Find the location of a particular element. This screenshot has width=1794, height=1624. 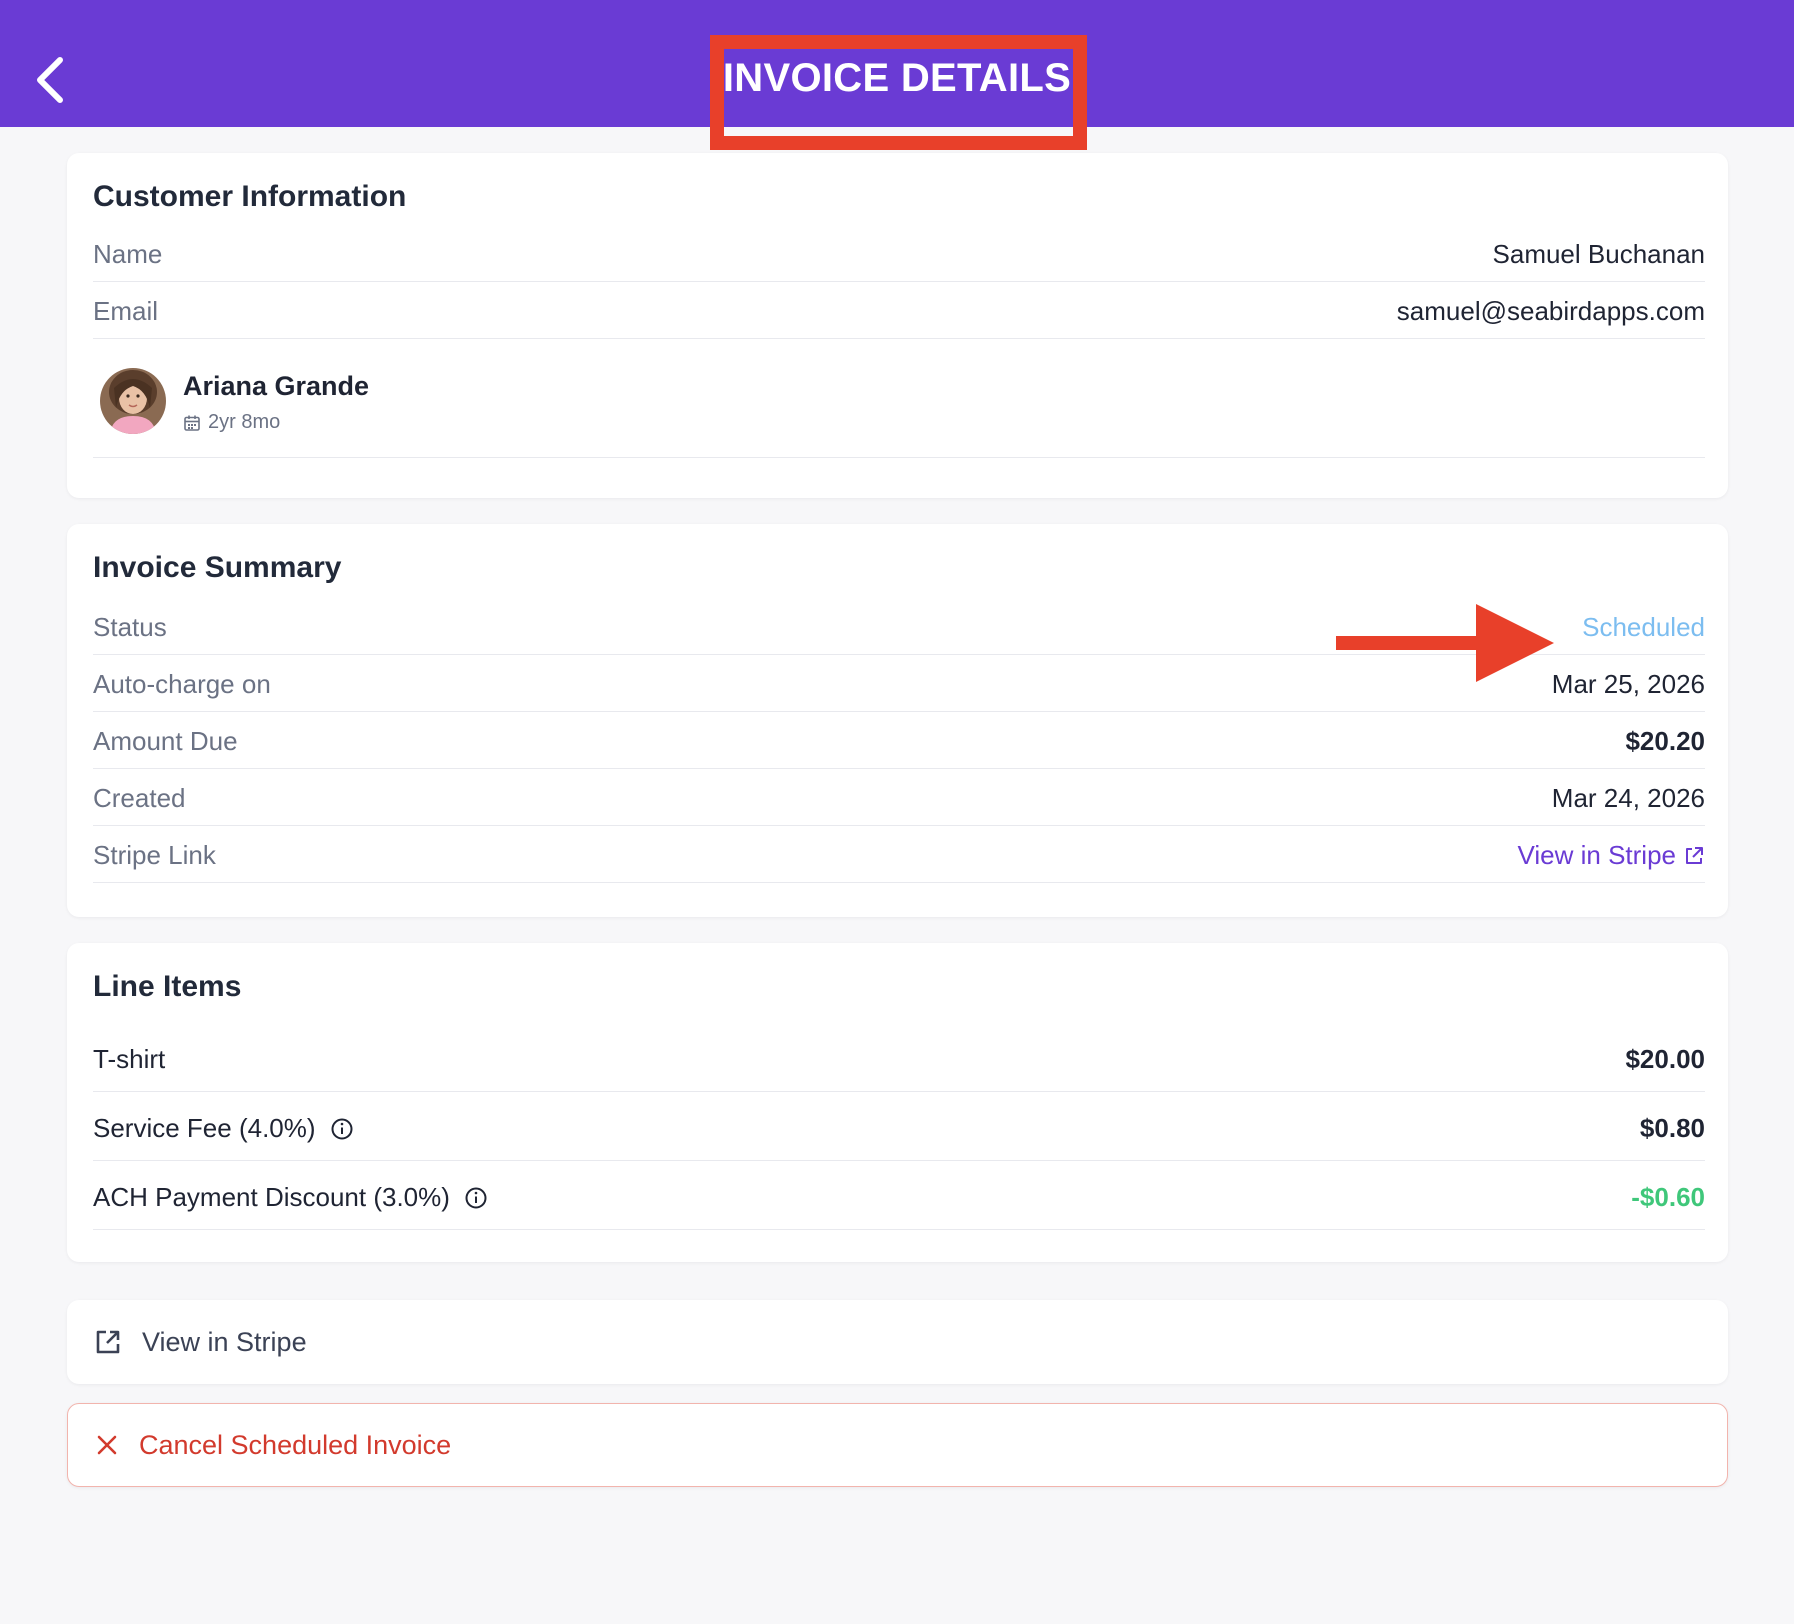

line-item-label: ACH Payment Discount (3.0%) is located at coordinates (271, 1197).